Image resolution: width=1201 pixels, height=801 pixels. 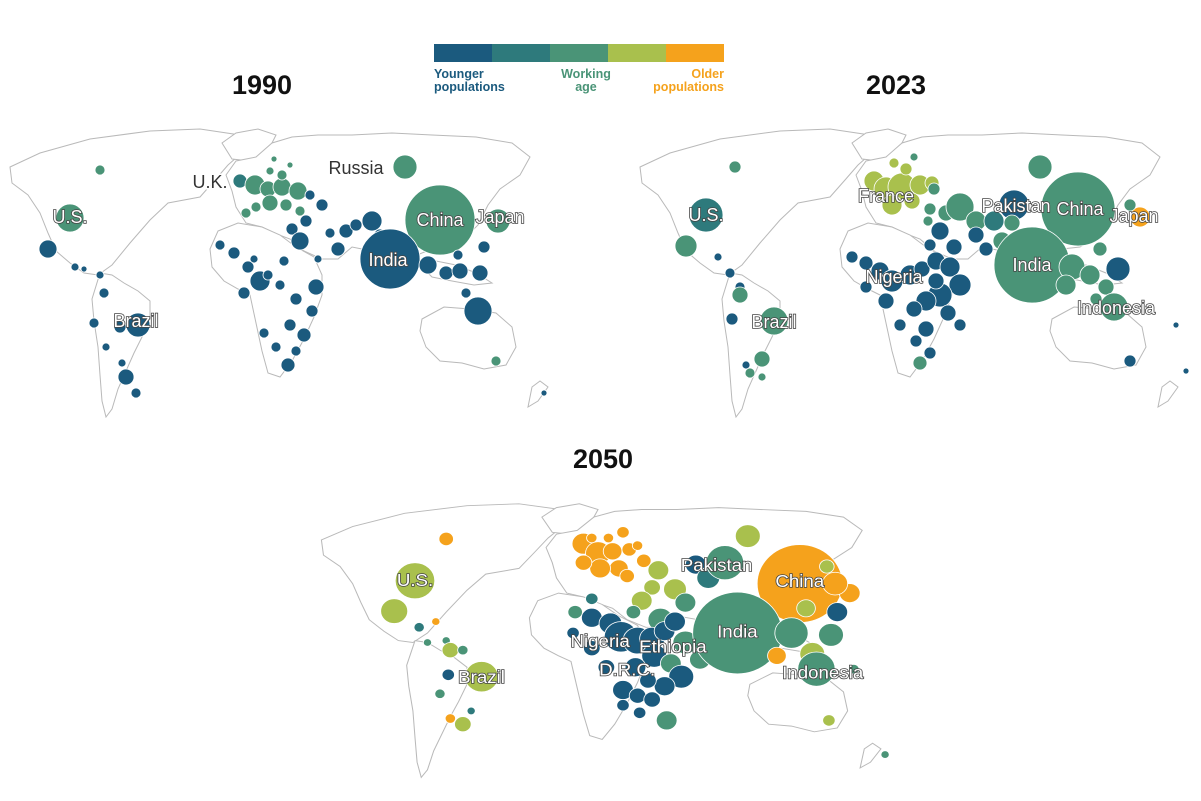 I want to click on country-label: D.R.C., so click(x=627, y=669).